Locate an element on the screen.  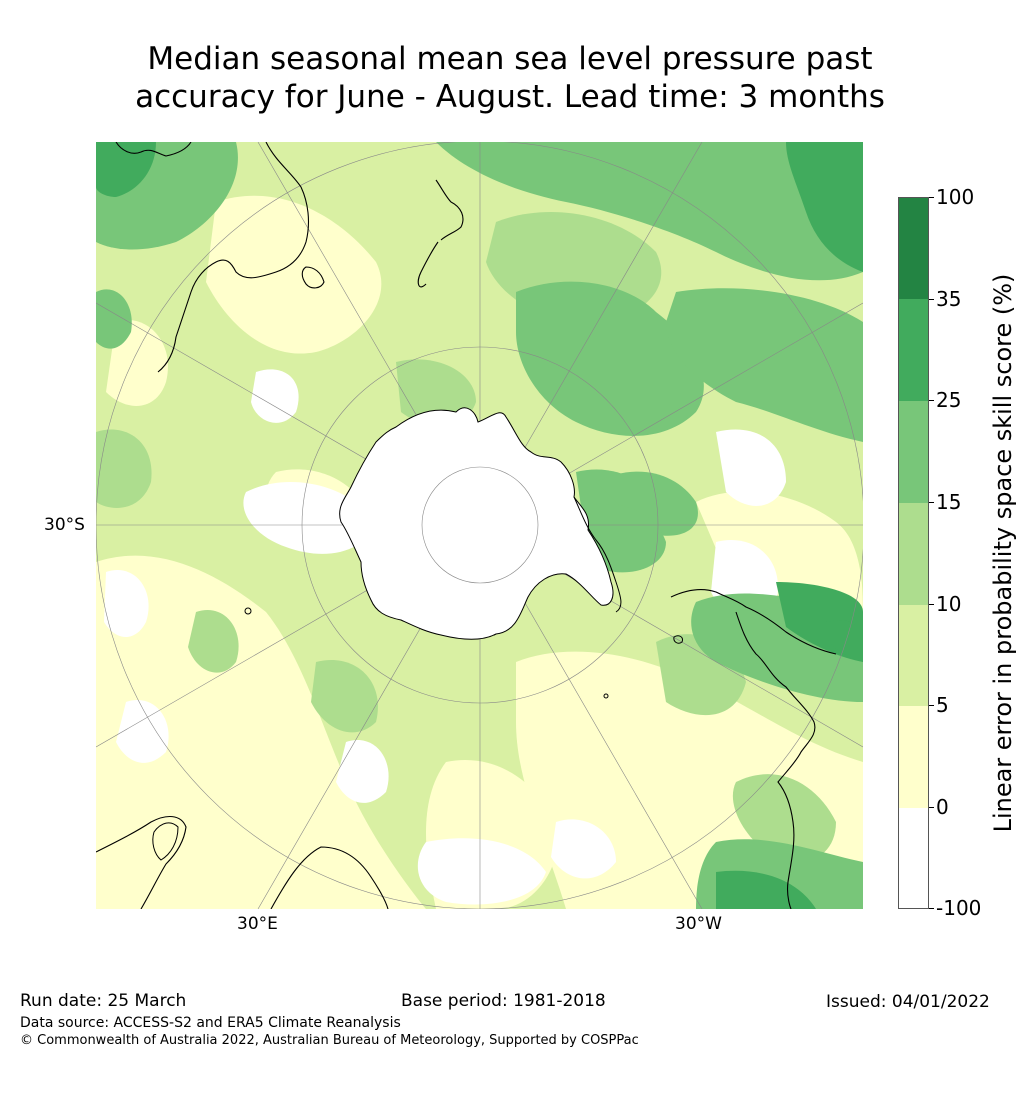
colorbar is located at coordinates (913, 553).